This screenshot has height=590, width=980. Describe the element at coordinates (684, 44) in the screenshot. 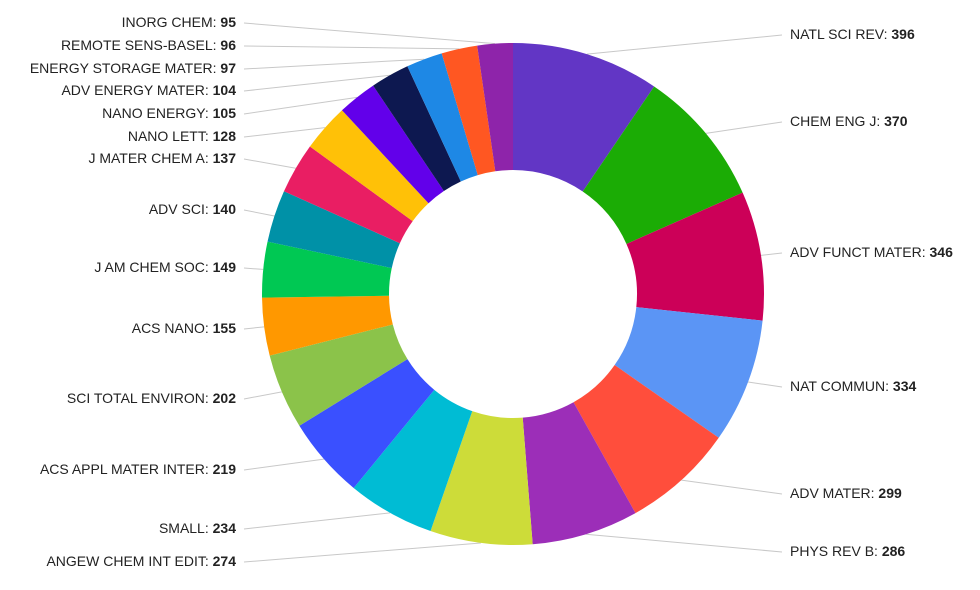

I see `leader-line-natl-sci-rev` at that location.